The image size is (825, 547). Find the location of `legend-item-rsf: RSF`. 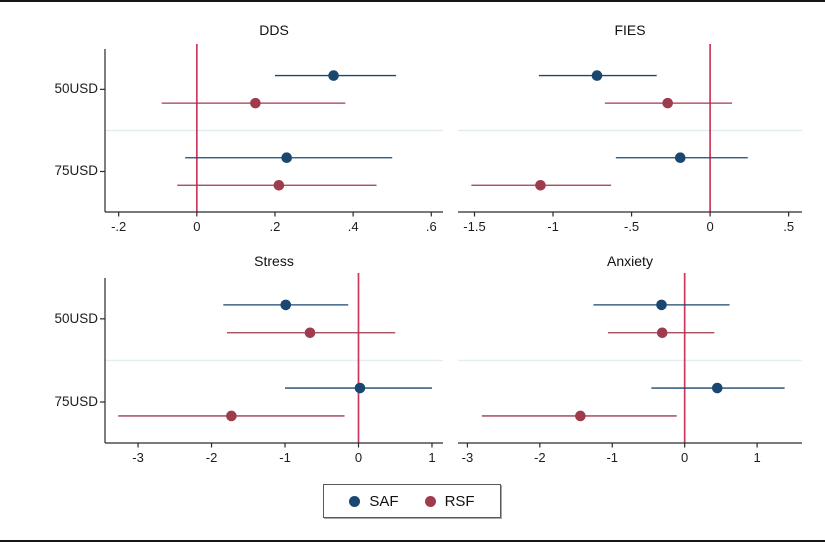

legend-item-rsf: RSF is located at coordinates (449, 501).